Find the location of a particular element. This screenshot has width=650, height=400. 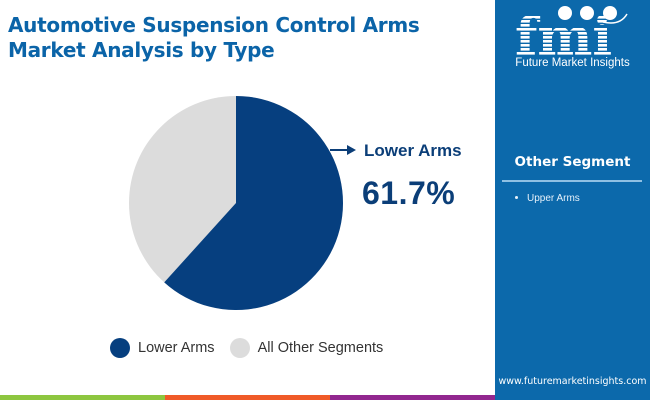

legend-item-all-other-segments: All Other Segments is located at coordinates (306, 348).